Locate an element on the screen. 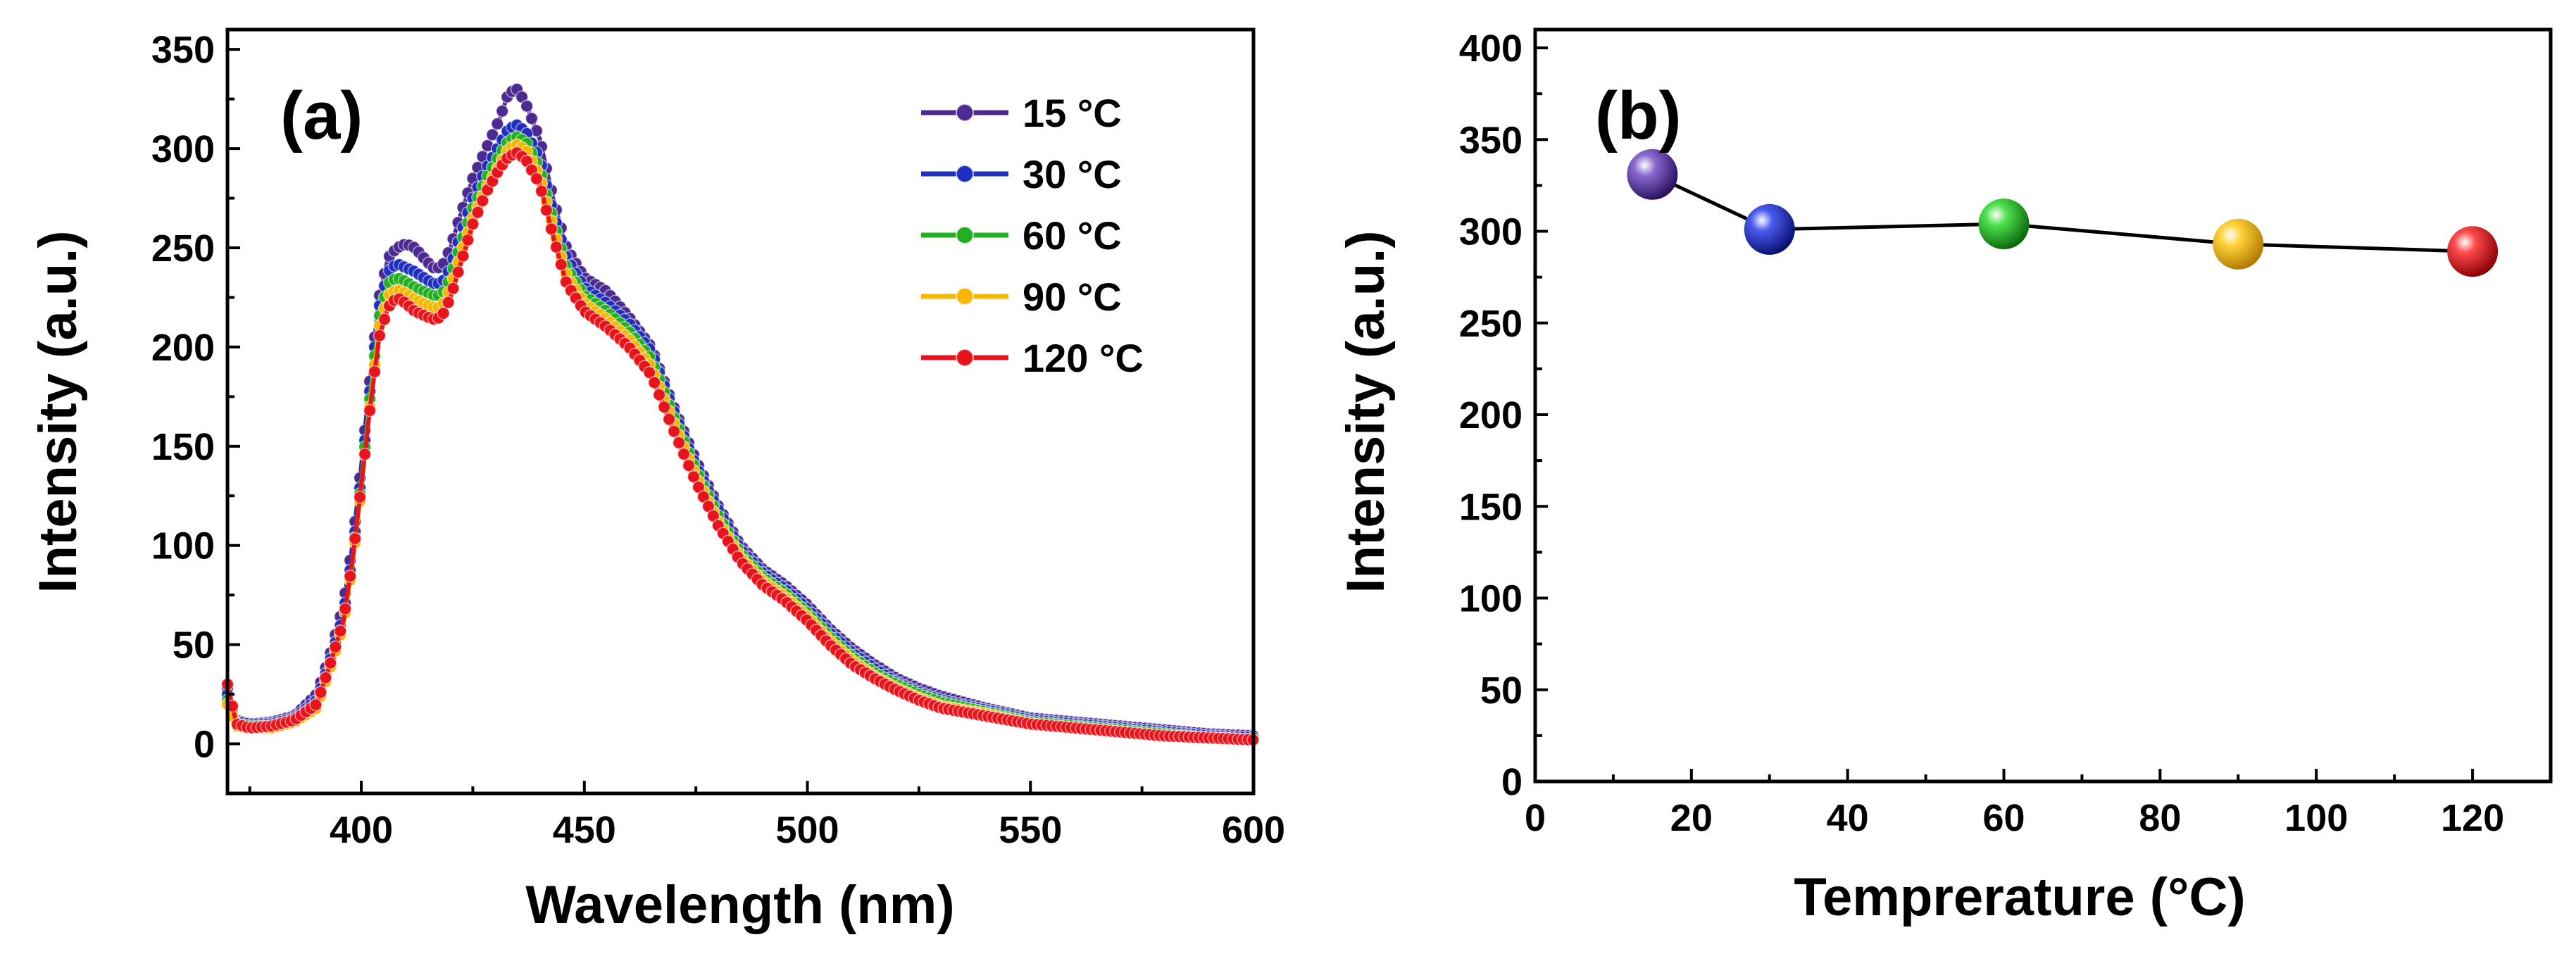 Image resolution: width=2576 pixels, height=980 pixels. legend-label: 60 °C is located at coordinates (1072, 235).